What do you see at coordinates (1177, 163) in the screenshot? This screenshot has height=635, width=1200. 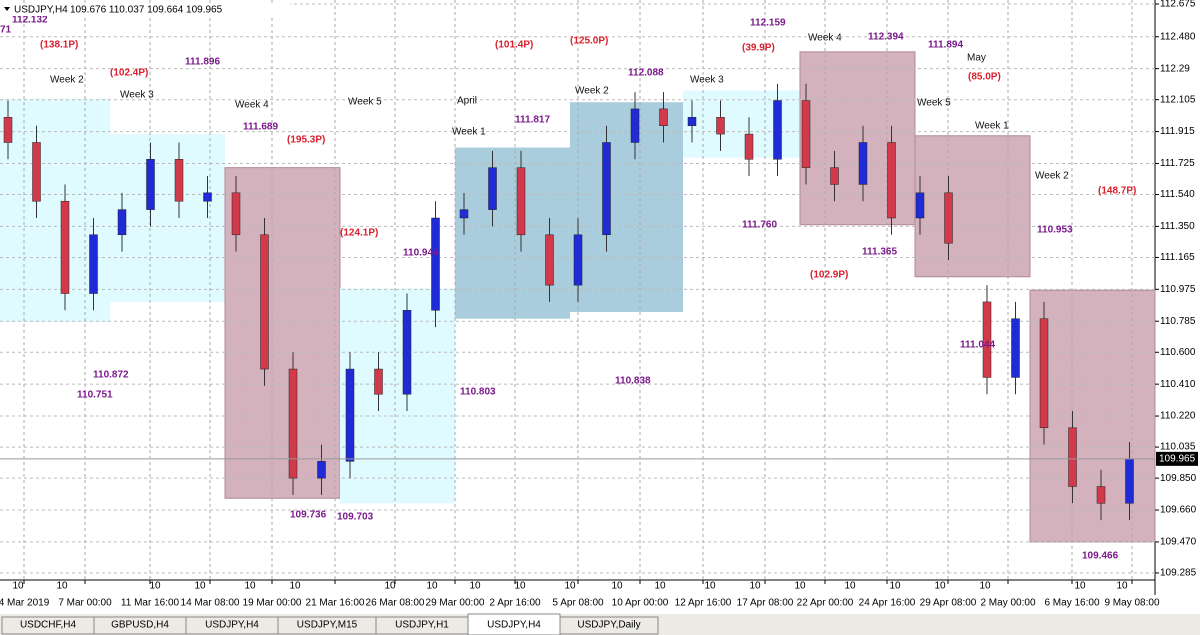 I see `y-tick-label: 111.725` at bounding box center [1177, 163].